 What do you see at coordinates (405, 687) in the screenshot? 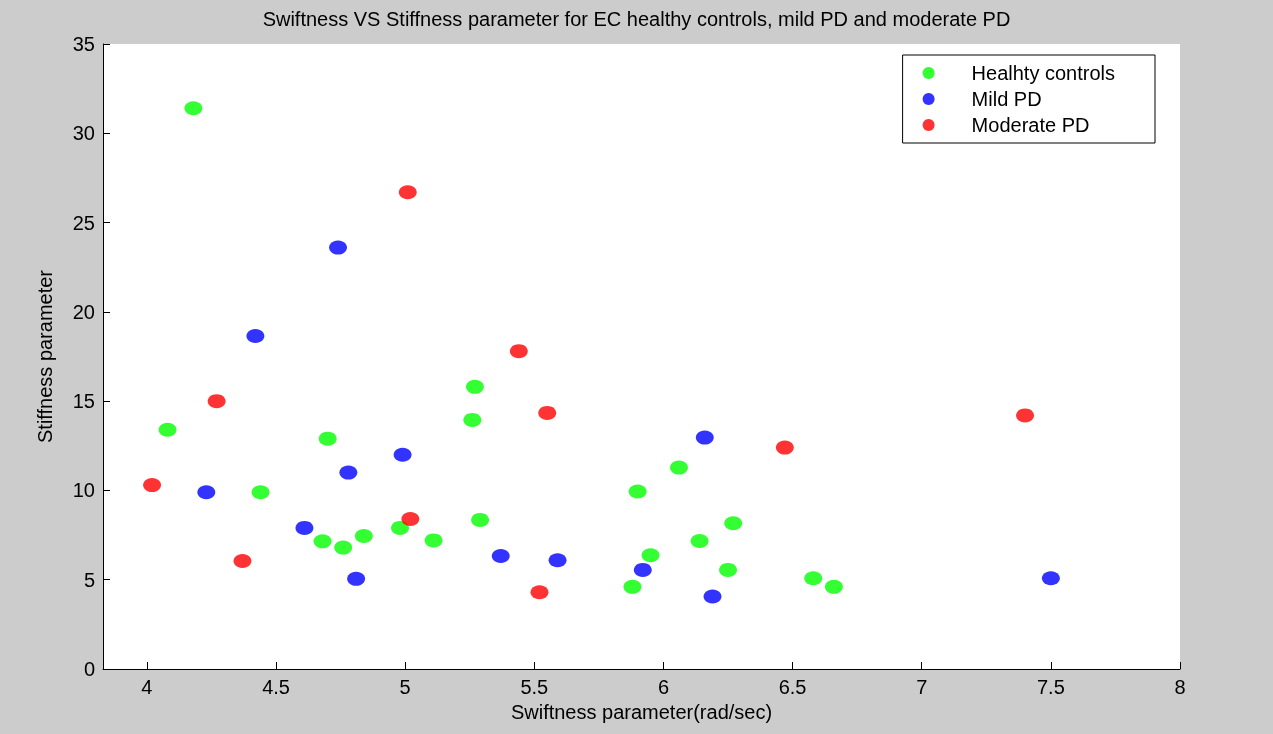
I see `x-tick-label: 5` at bounding box center [405, 687].